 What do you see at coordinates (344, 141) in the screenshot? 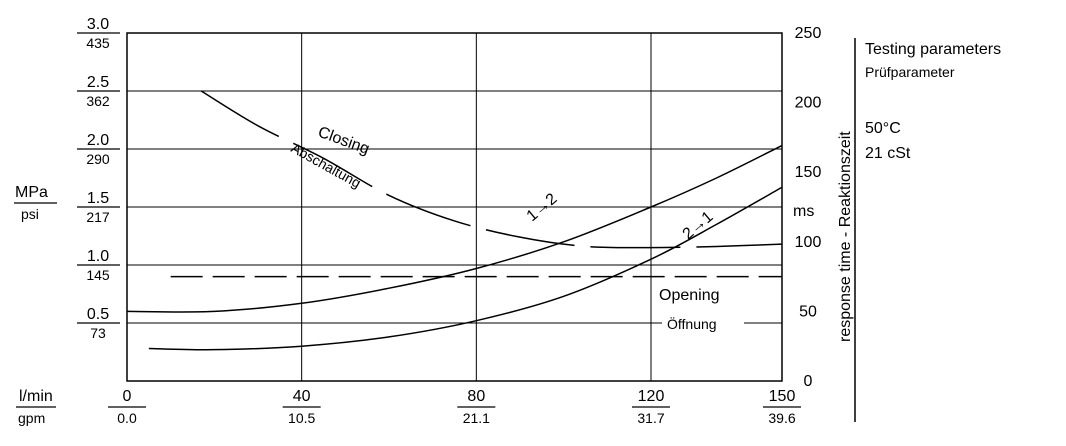
I see `closing-label: Closing` at bounding box center [344, 141].